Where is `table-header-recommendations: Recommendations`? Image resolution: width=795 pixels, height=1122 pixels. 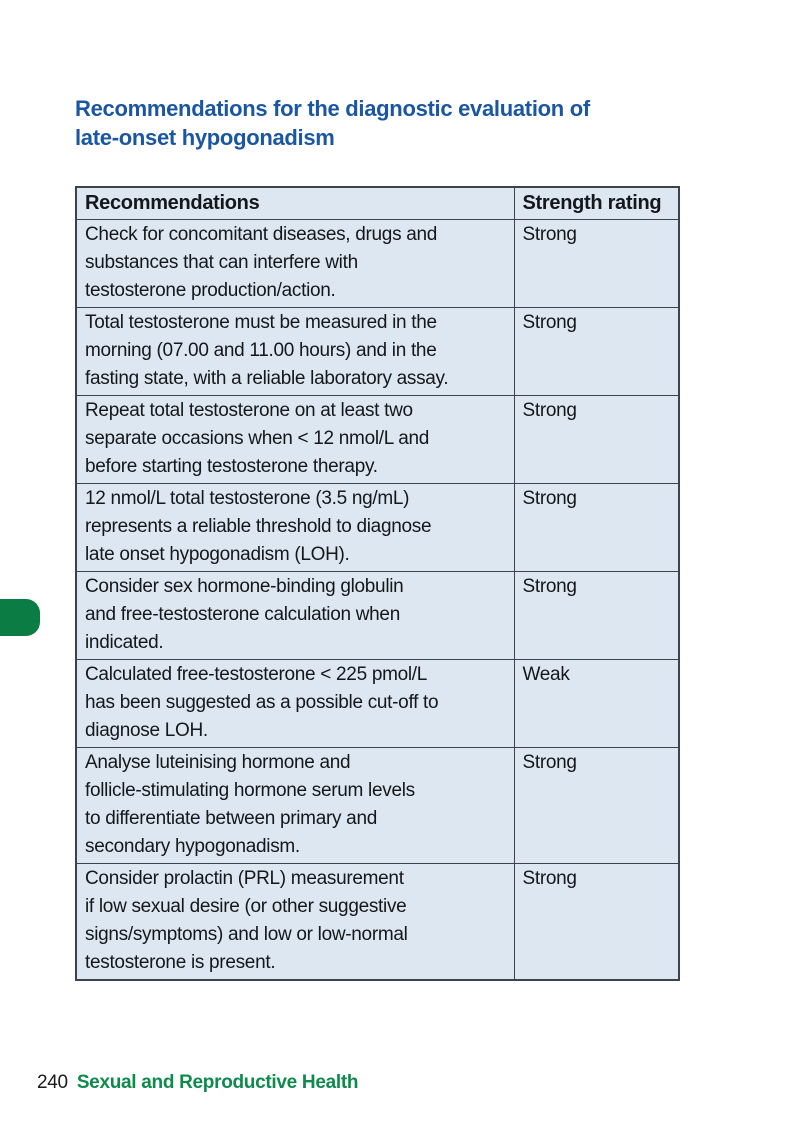
table-header-recommendations: Recommendations is located at coordinates (295, 203).